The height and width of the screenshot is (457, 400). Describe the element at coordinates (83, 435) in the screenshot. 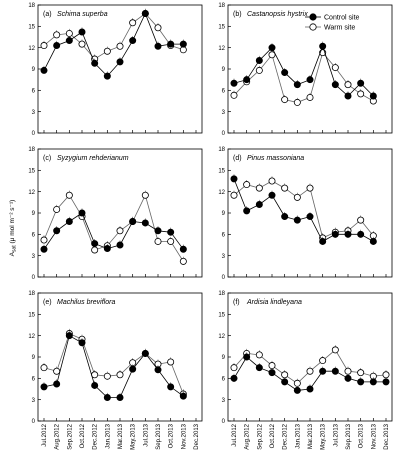

I see `x-tick-label: Oct.2012` at that location.